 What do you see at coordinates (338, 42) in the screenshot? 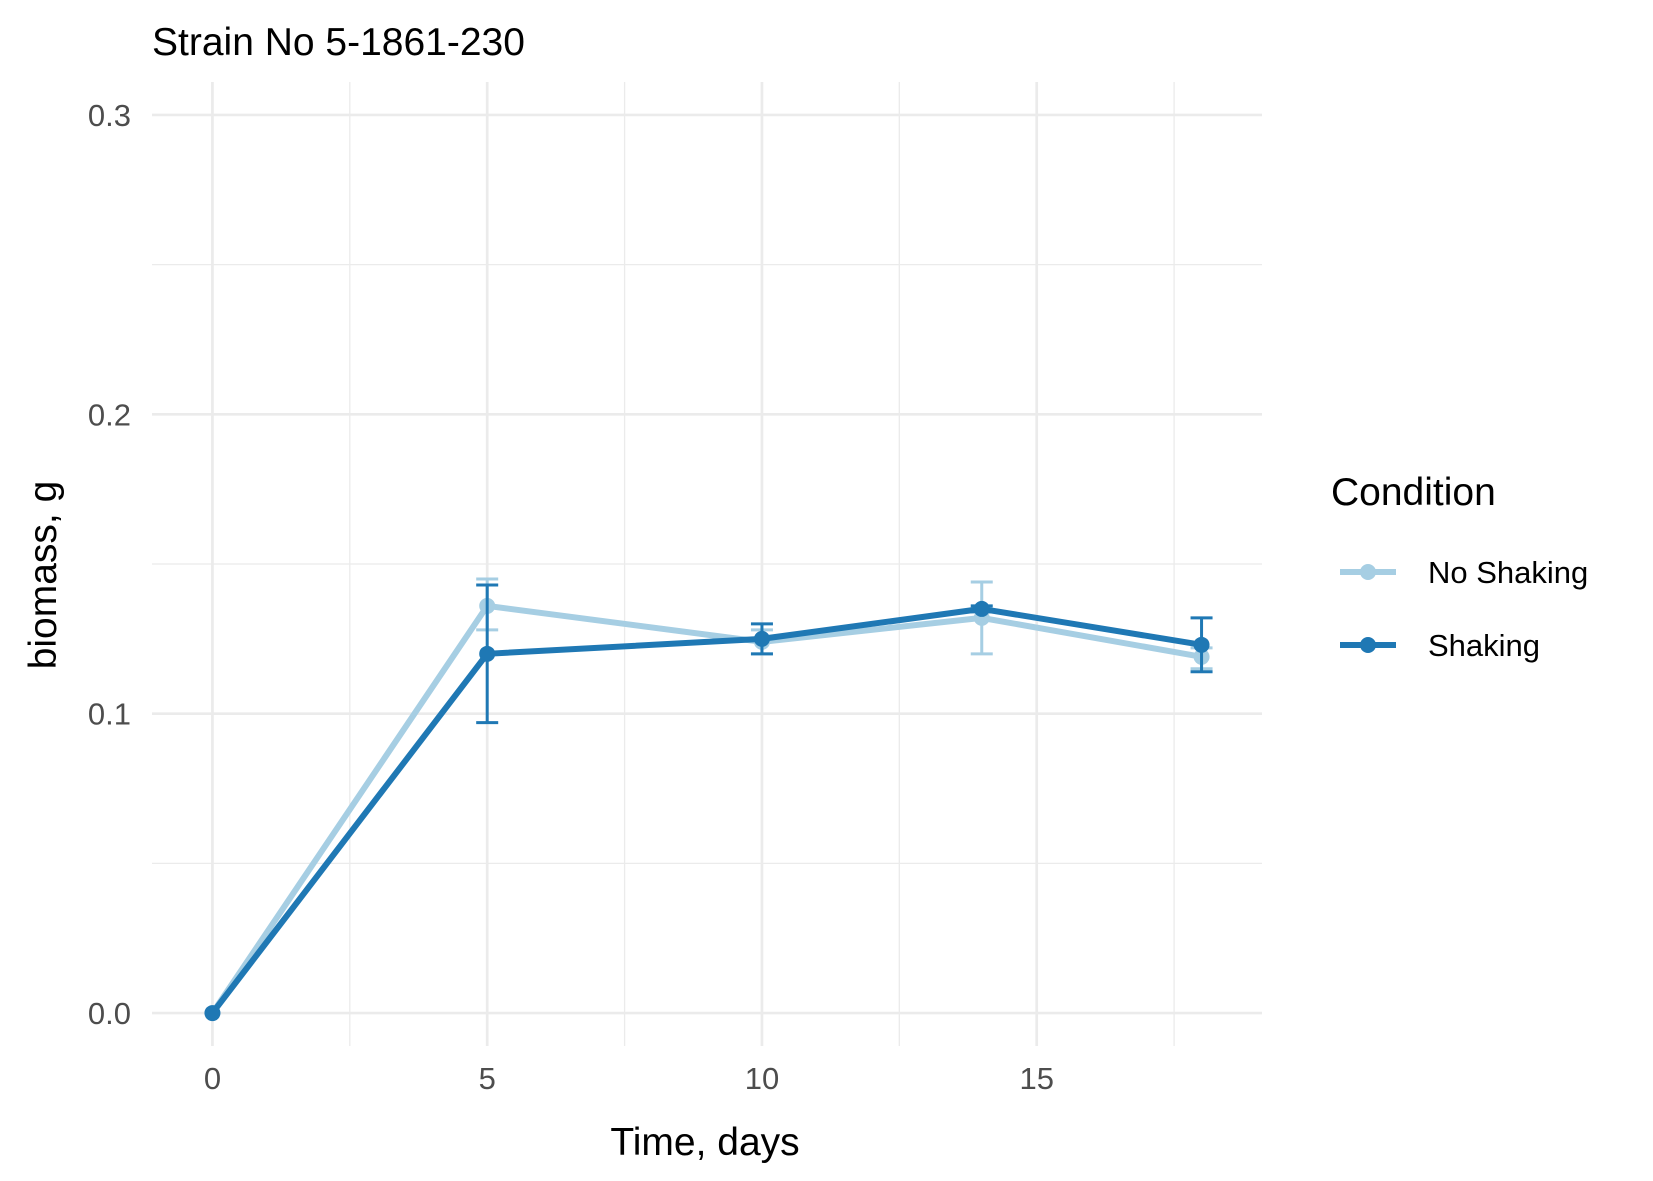
I see `chart-title: Strain No 5-1861-230` at bounding box center [338, 42].